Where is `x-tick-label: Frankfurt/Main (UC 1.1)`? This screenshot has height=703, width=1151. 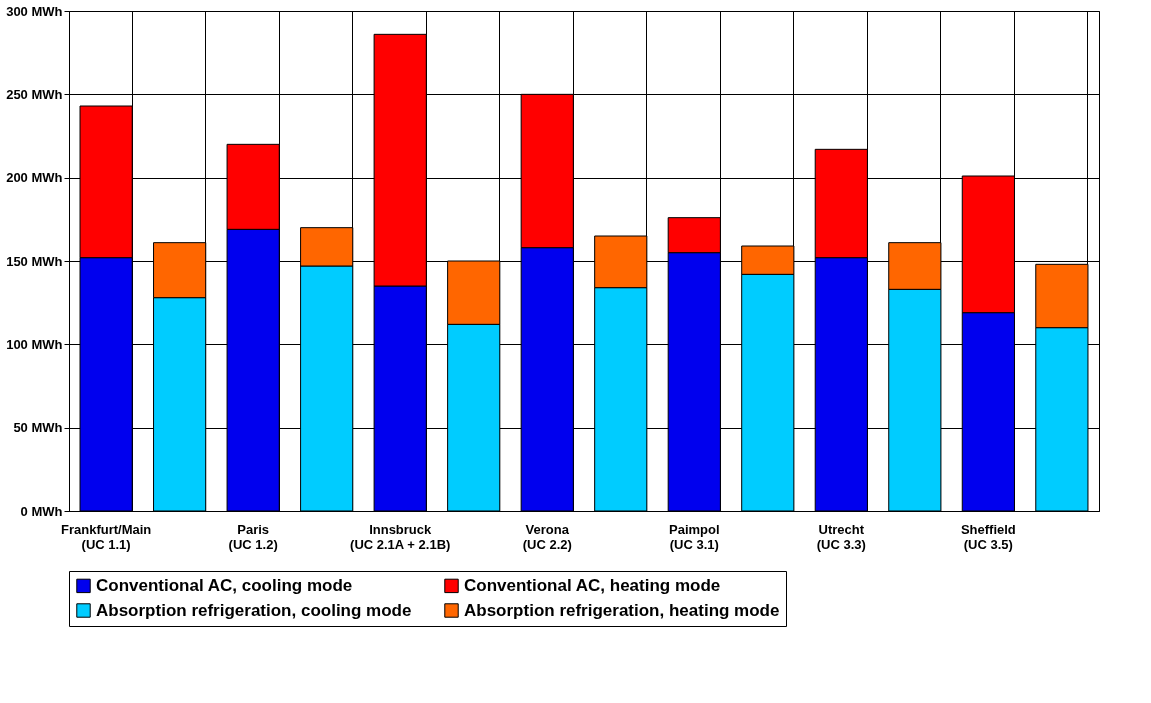 x-tick-label: Frankfurt/Main (UC 1.1) is located at coordinates (106, 536).